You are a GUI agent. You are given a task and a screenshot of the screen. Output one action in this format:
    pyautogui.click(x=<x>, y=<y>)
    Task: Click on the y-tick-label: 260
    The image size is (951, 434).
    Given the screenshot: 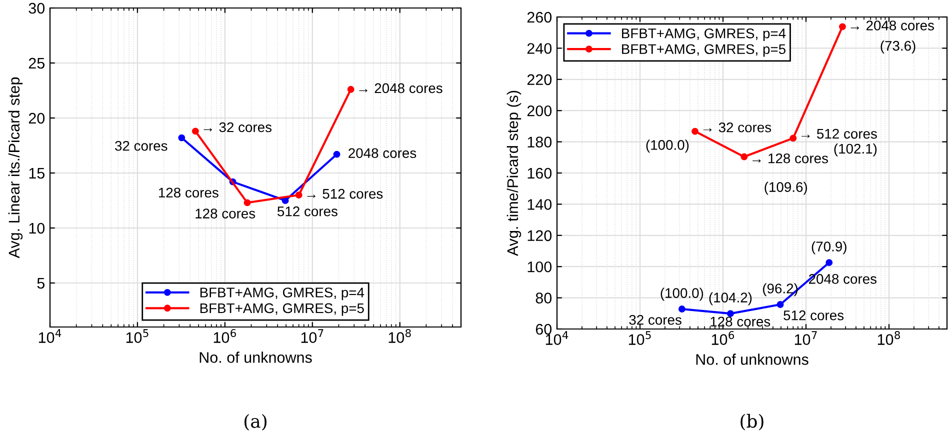 What is the action you would take?
    pyautogui.click(x=539, y=17)
    